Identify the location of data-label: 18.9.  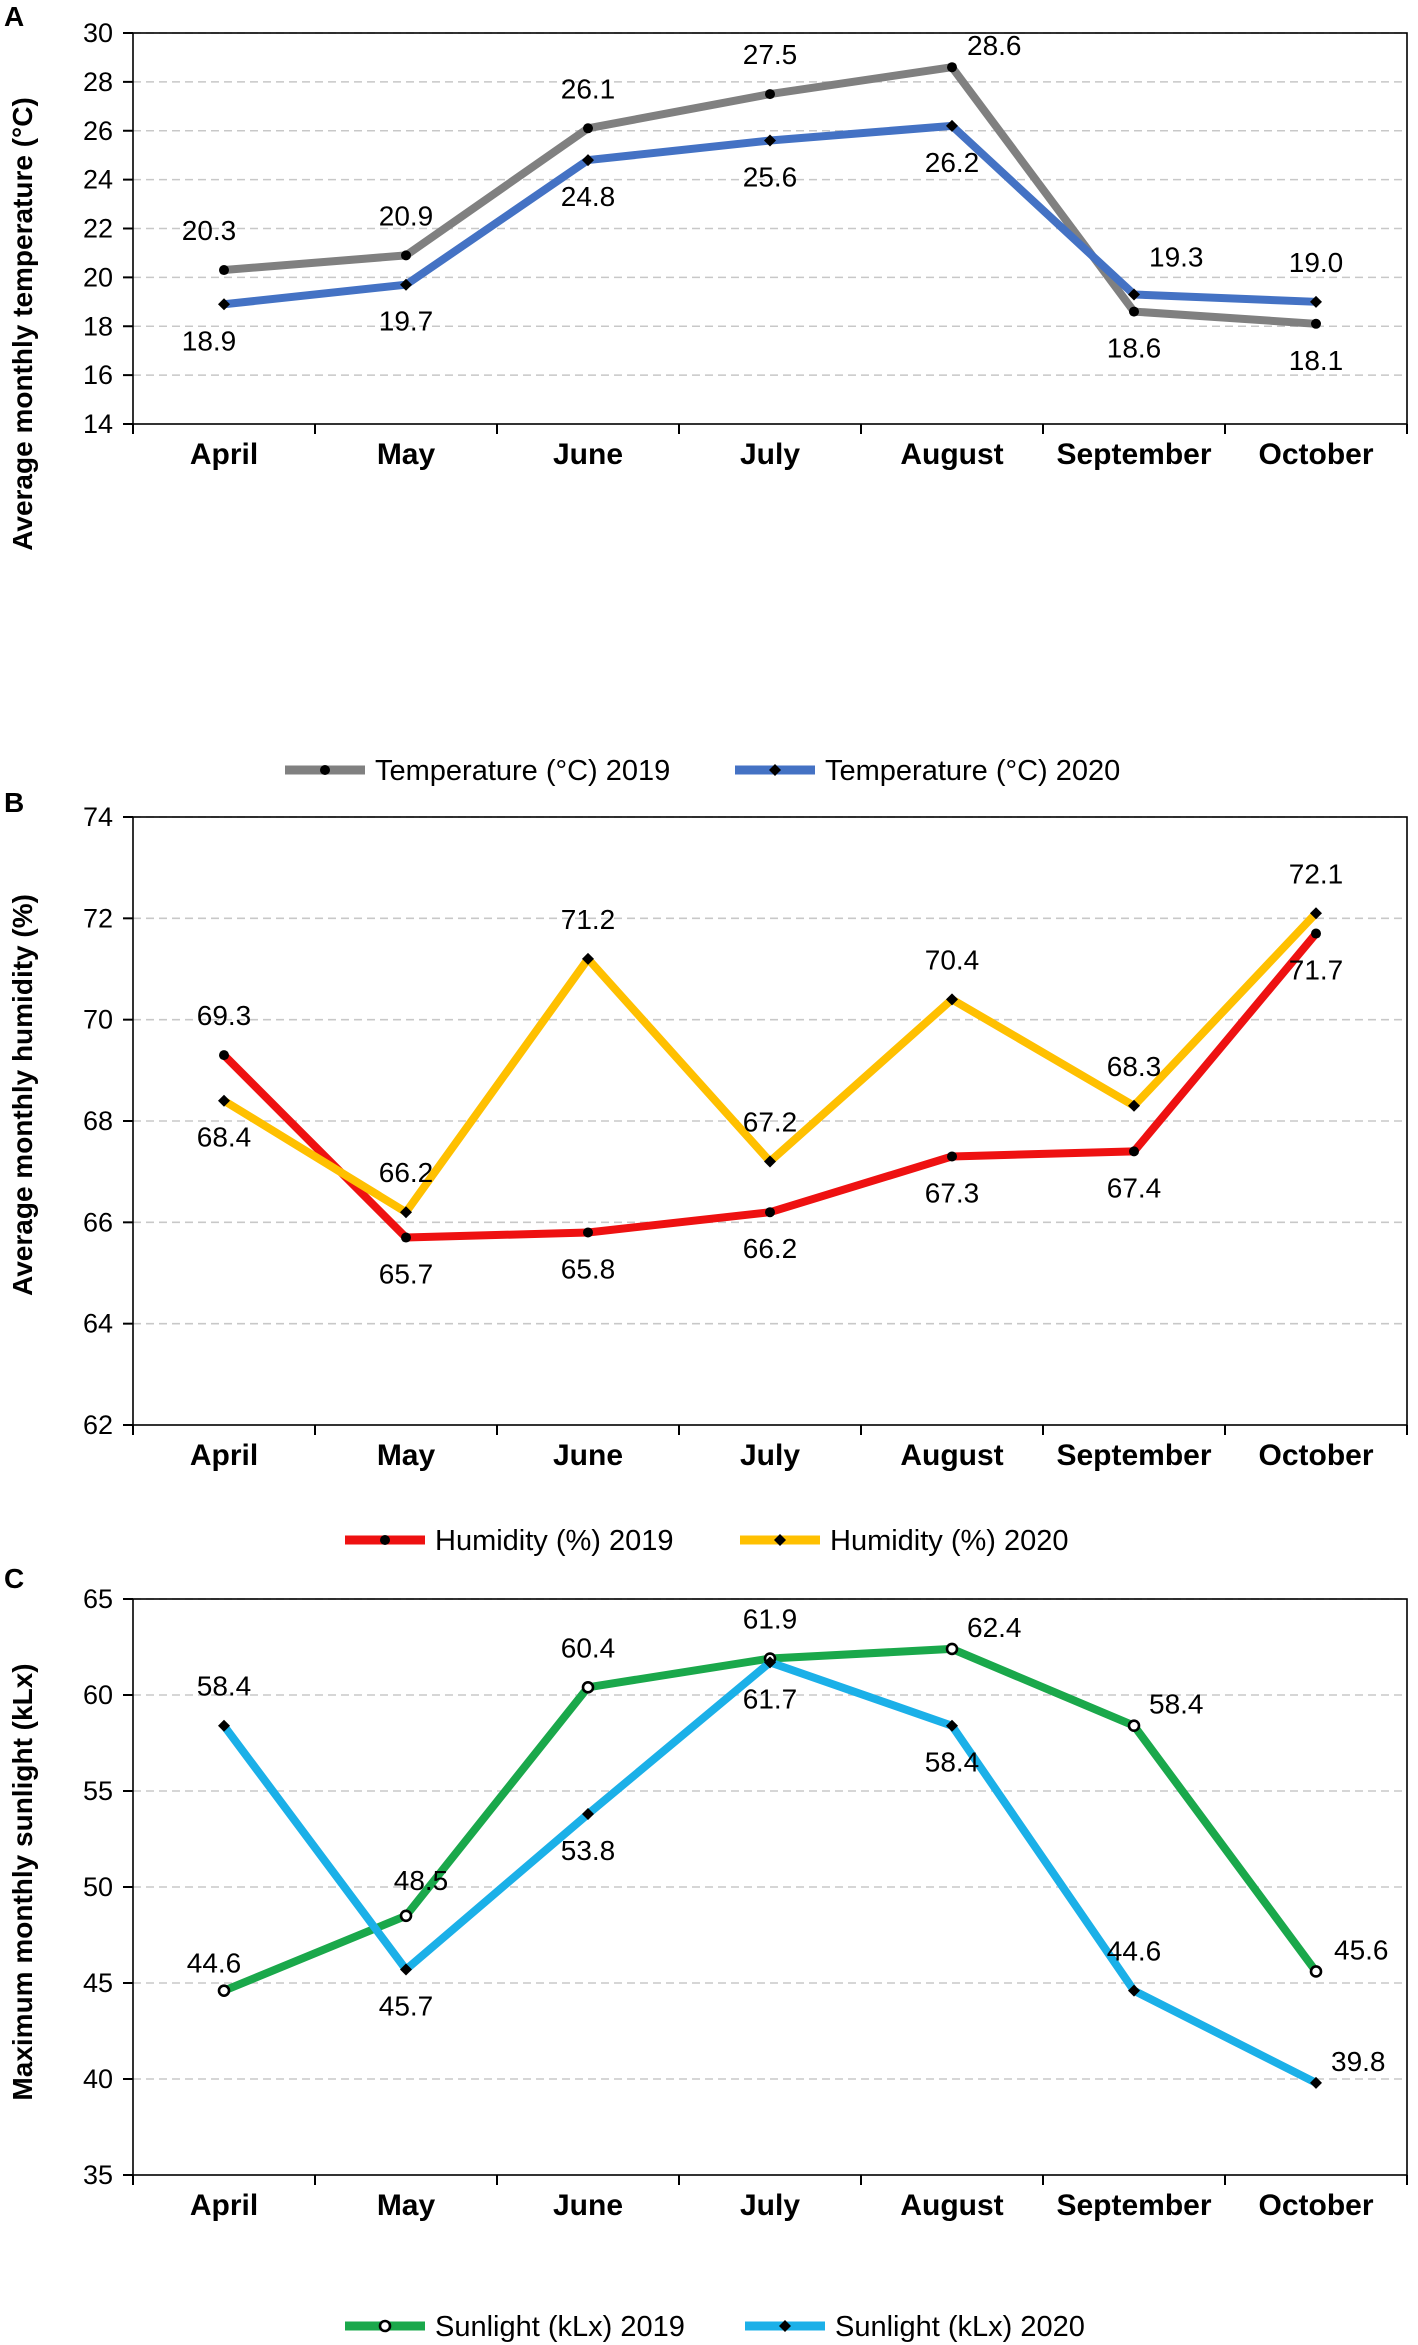
(209, 340).